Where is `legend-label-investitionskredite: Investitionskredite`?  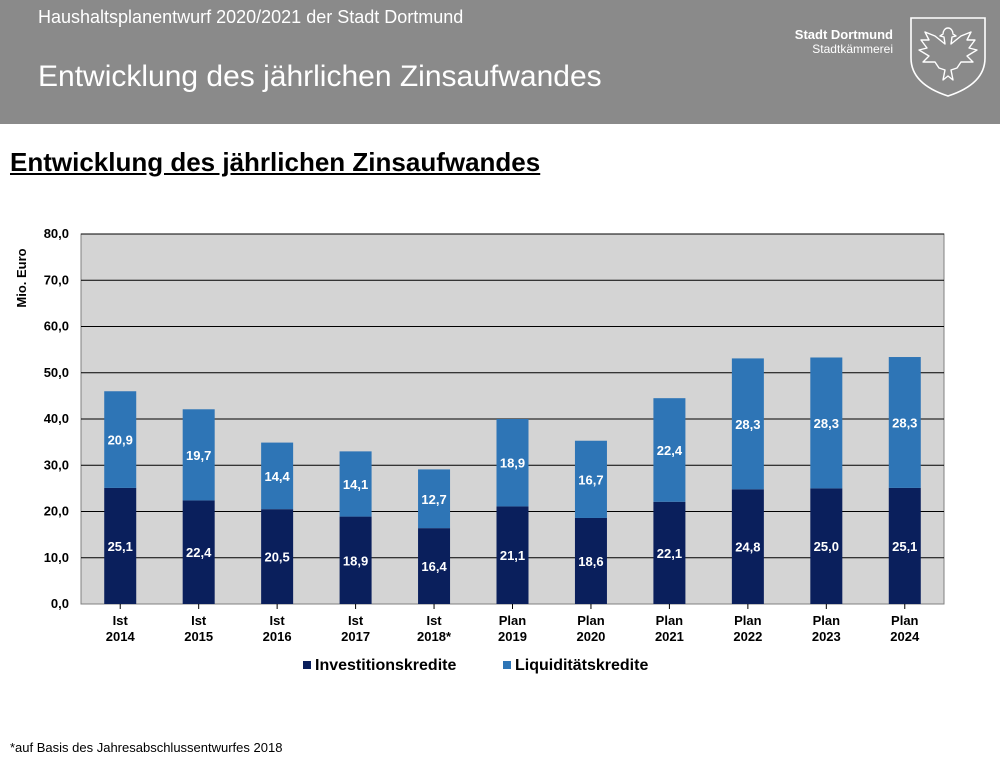 legend-label-investitionskredite: Investitionskredite is located at coordinates (385, 665).